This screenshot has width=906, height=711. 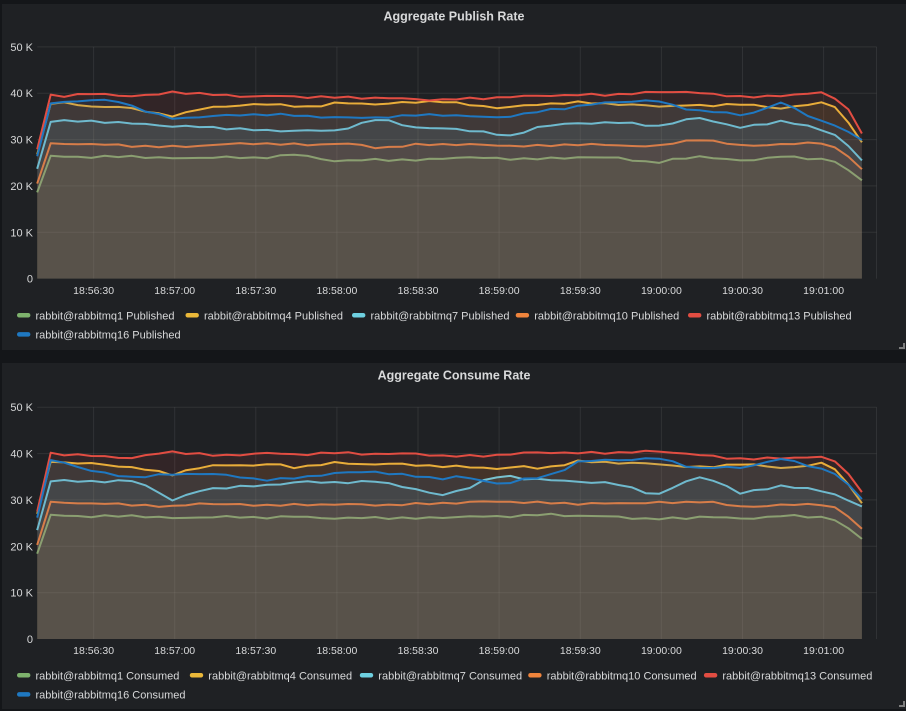 What do you see at coordinates (273, 316) in the screenshot?
I see `svg-text: rabbit@rabbitmq4 Published` at bounding box center [273, 316].